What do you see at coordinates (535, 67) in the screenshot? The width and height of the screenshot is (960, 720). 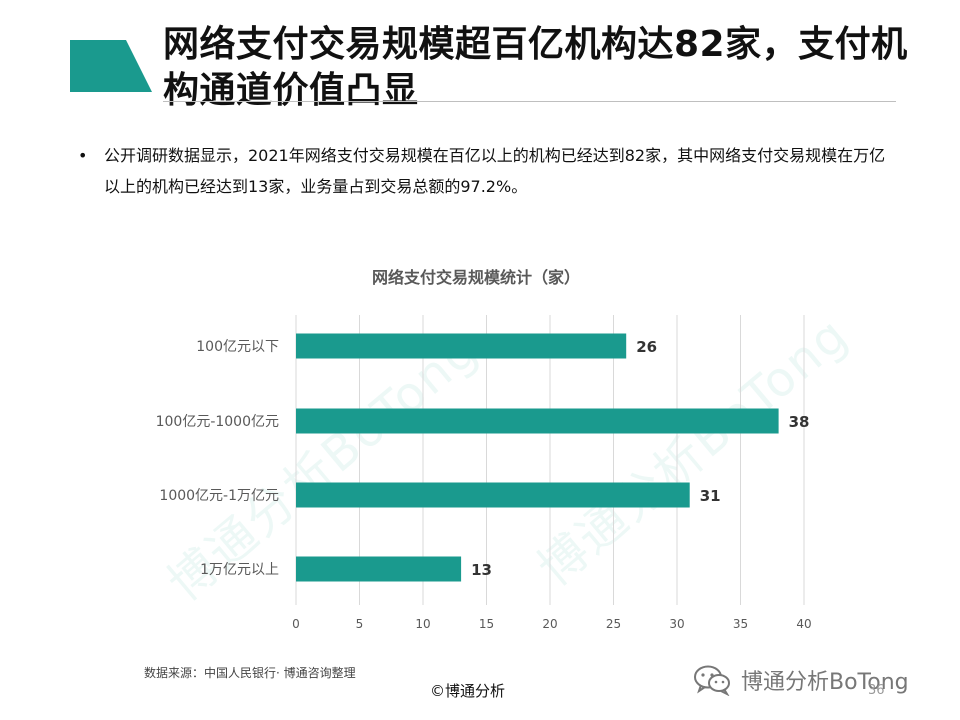 I see `slide-title: 网络支付交易规模超百亿机构达82家，支付机构通道价值凸显` at bounding box center [535, 67].